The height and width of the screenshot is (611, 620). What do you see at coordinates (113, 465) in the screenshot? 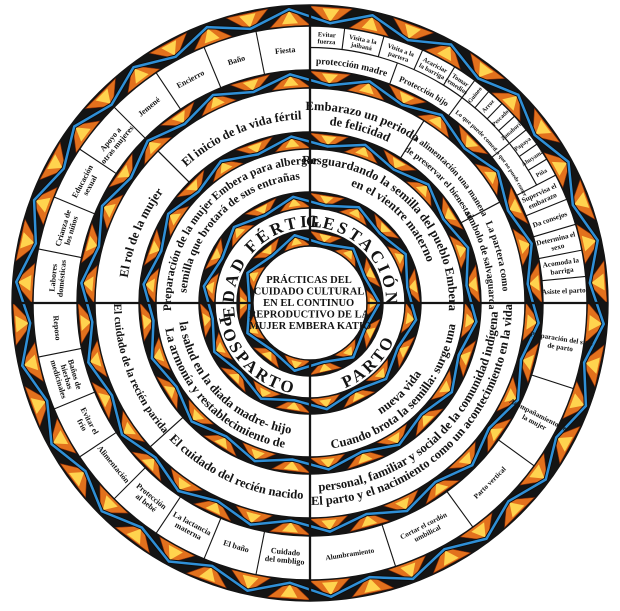
I see `svg-text: Alimentación` at bounding box center [113, 465].